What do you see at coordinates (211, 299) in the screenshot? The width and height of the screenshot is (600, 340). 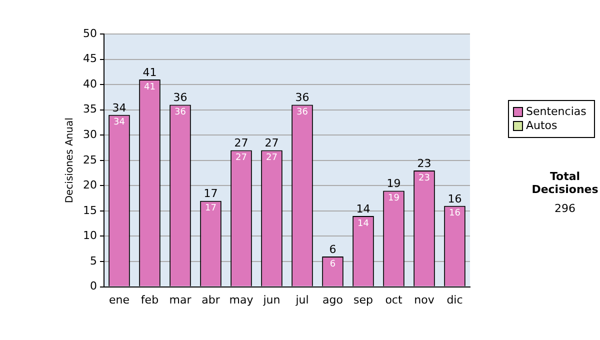 I see `x-tick-label: abr` at bounding box center [211, 299].